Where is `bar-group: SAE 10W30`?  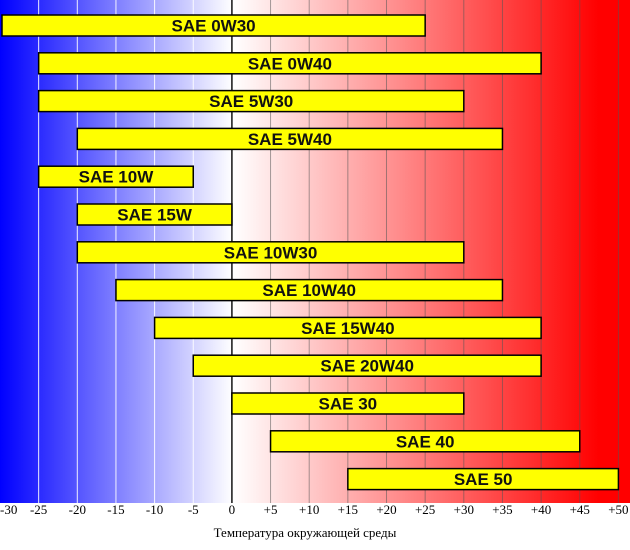
bar-group: SAE 10W30 is located at coordinates (270, 252).